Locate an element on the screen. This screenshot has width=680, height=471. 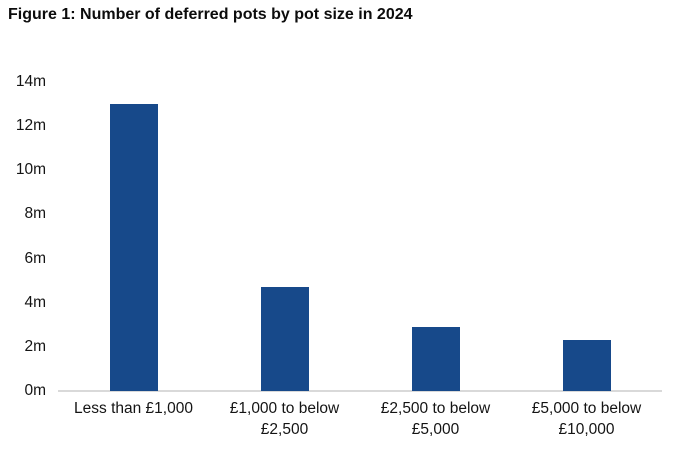
x-axis-line is located at coordinates (360, 391).